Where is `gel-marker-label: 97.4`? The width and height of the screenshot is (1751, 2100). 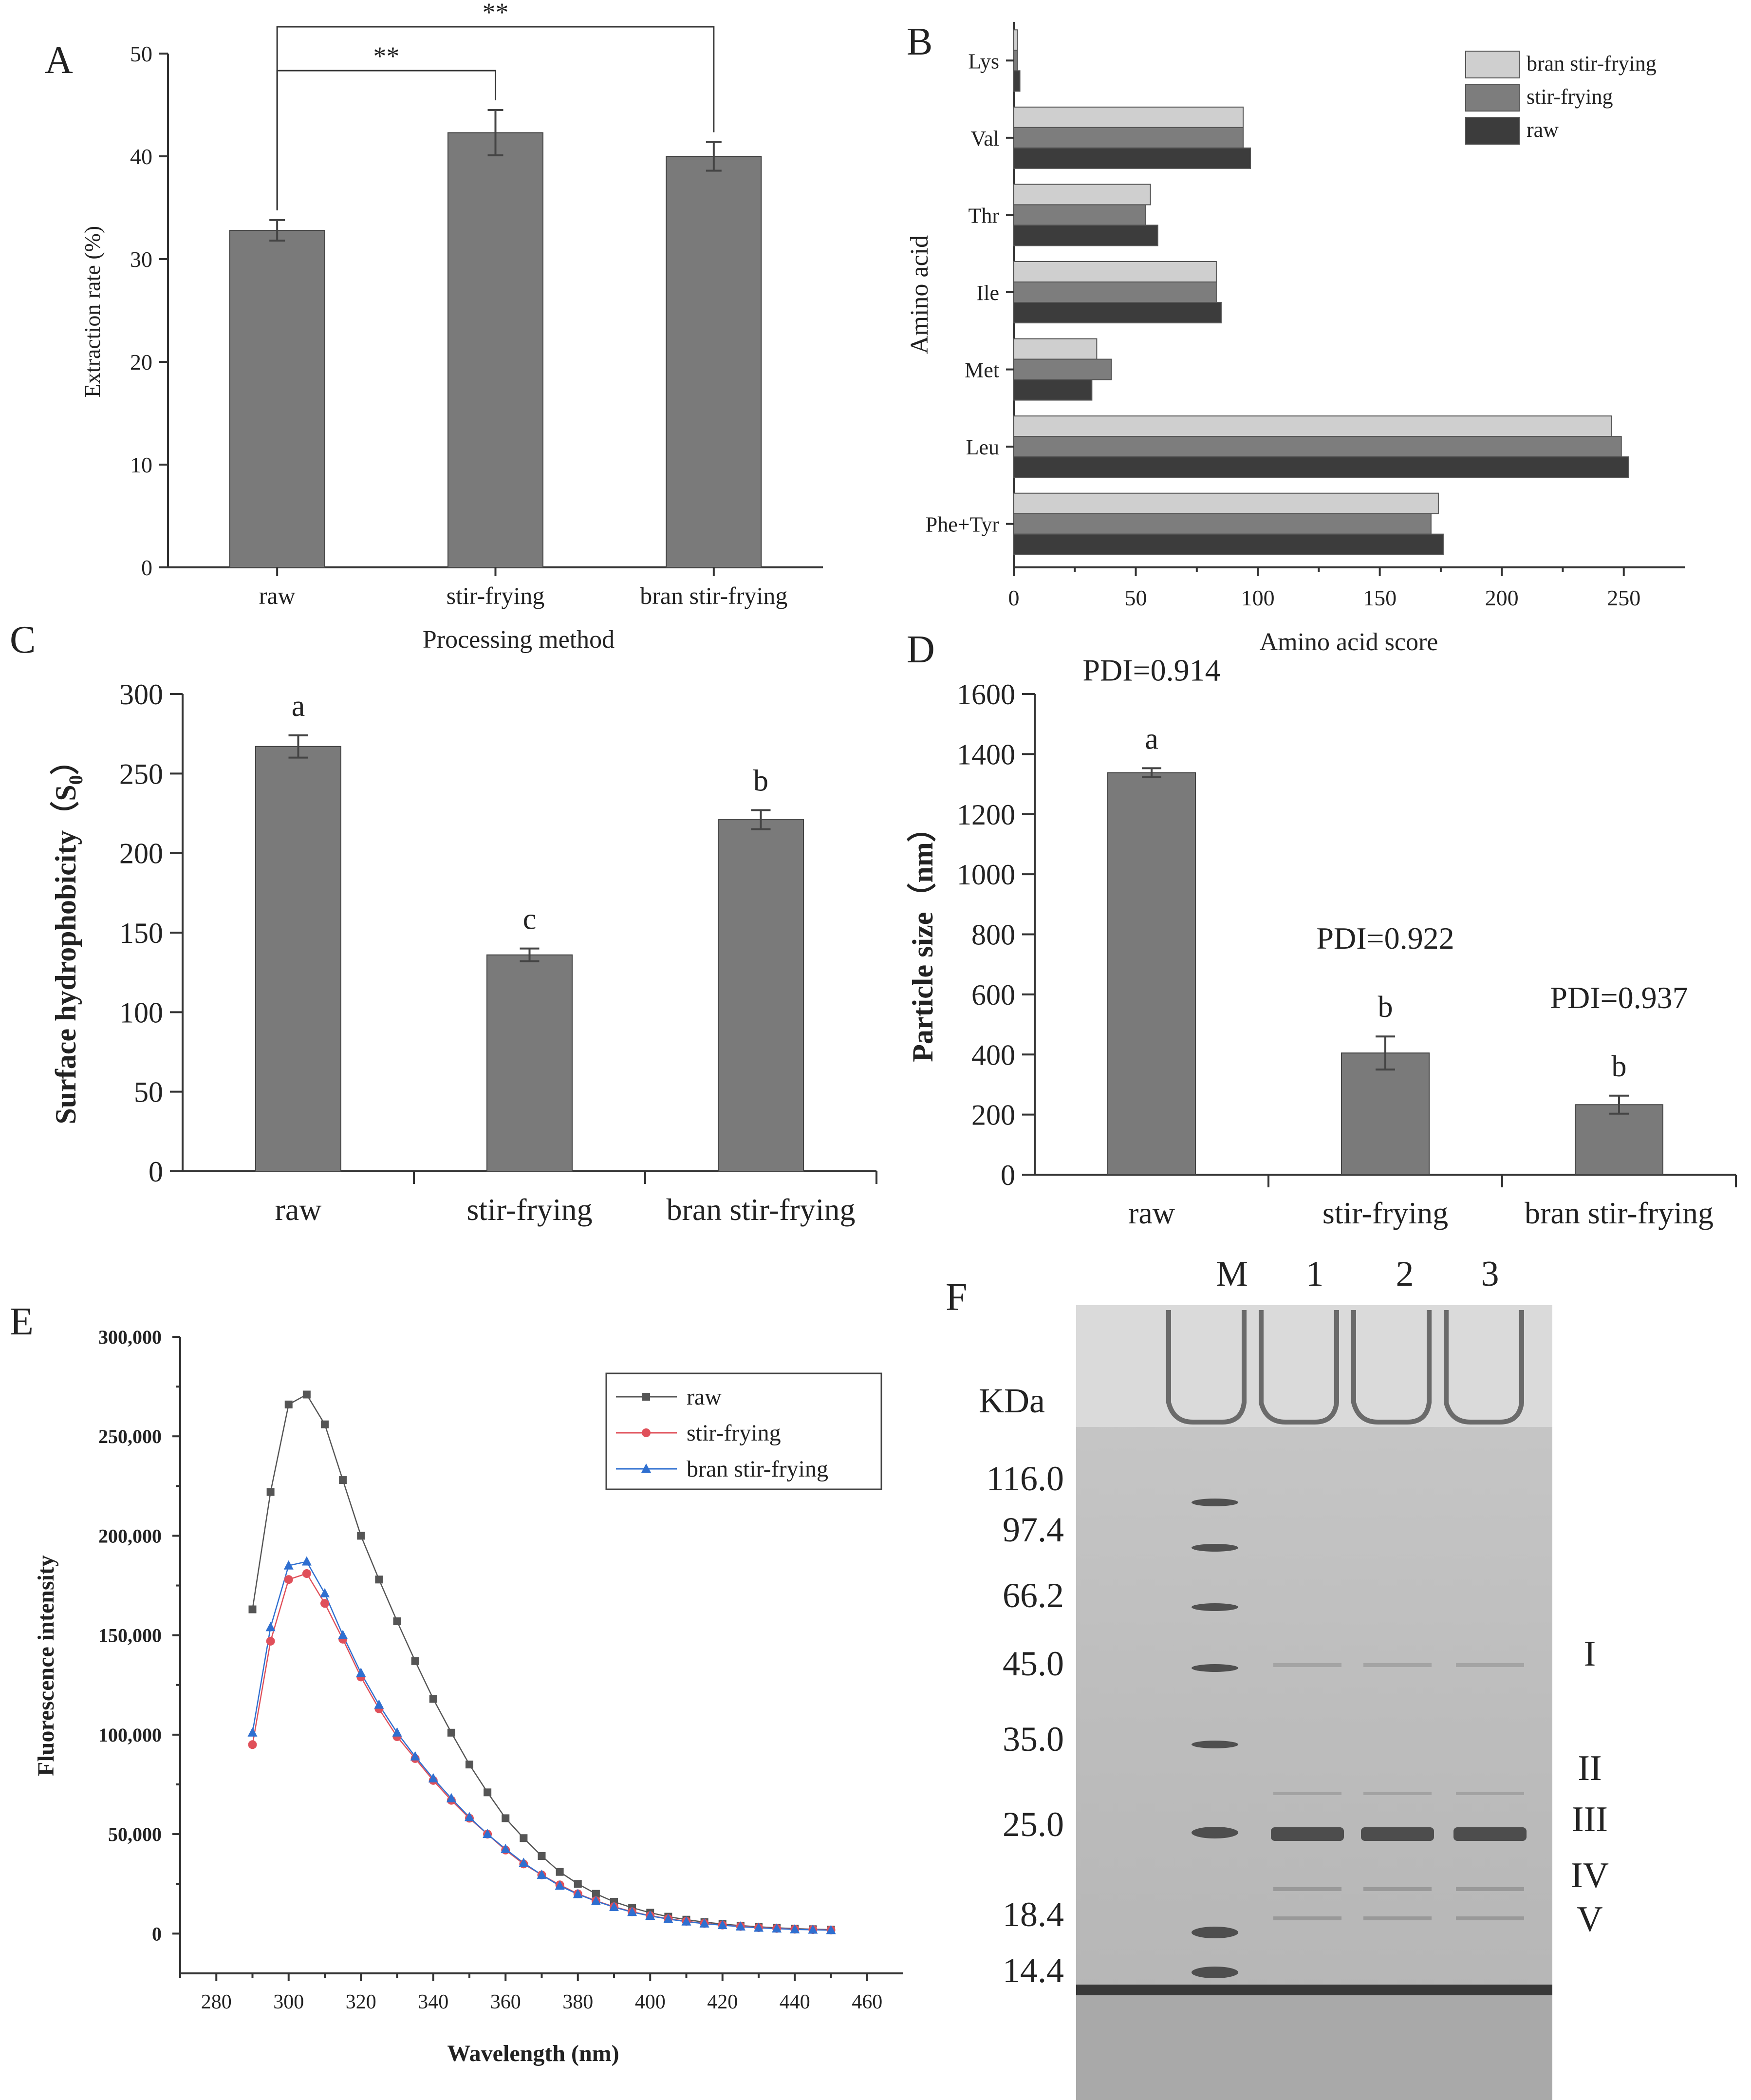 gel-marker-label: 97.4 is located at coordinates (1034, 1529).